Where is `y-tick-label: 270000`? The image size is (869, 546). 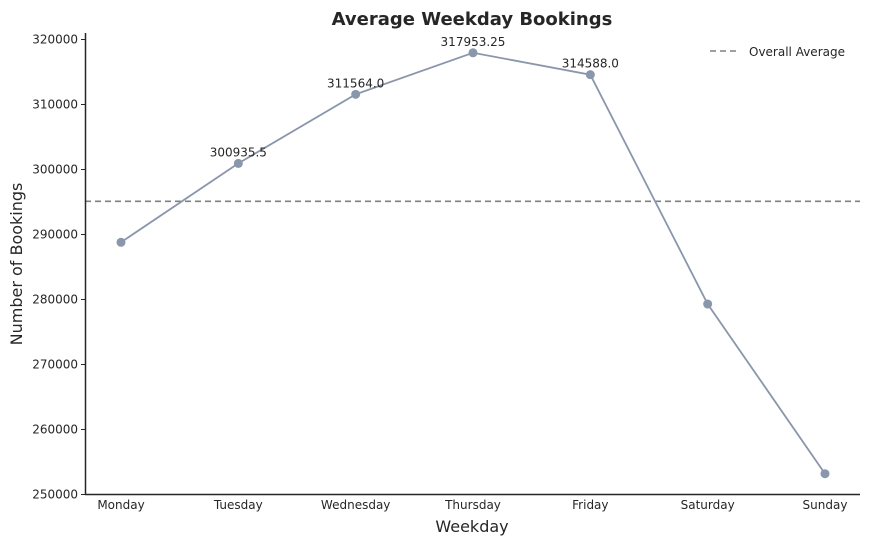
y-tick-label: 270000 is located at coordinates (55, 365).